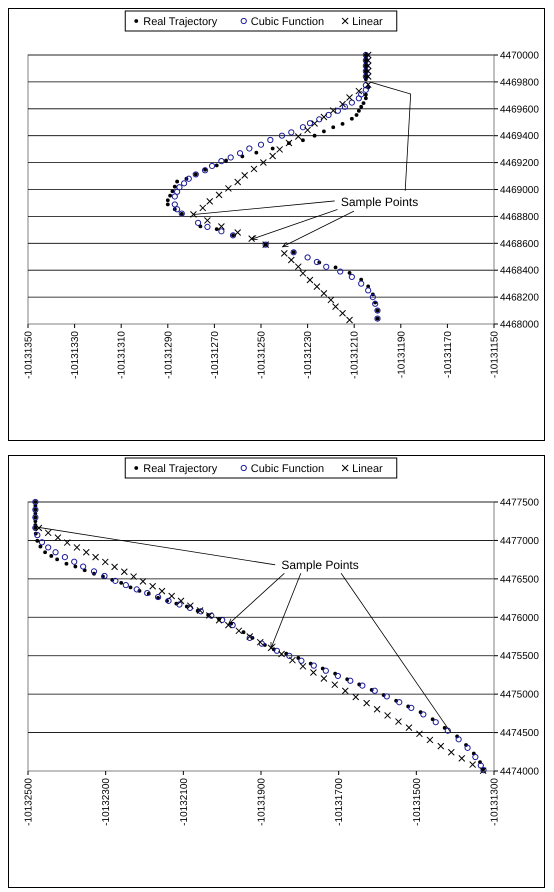  Describe the element at coordinates (215, 354) in the screenshot. I see `x-tick-label: -10131270` at that location.